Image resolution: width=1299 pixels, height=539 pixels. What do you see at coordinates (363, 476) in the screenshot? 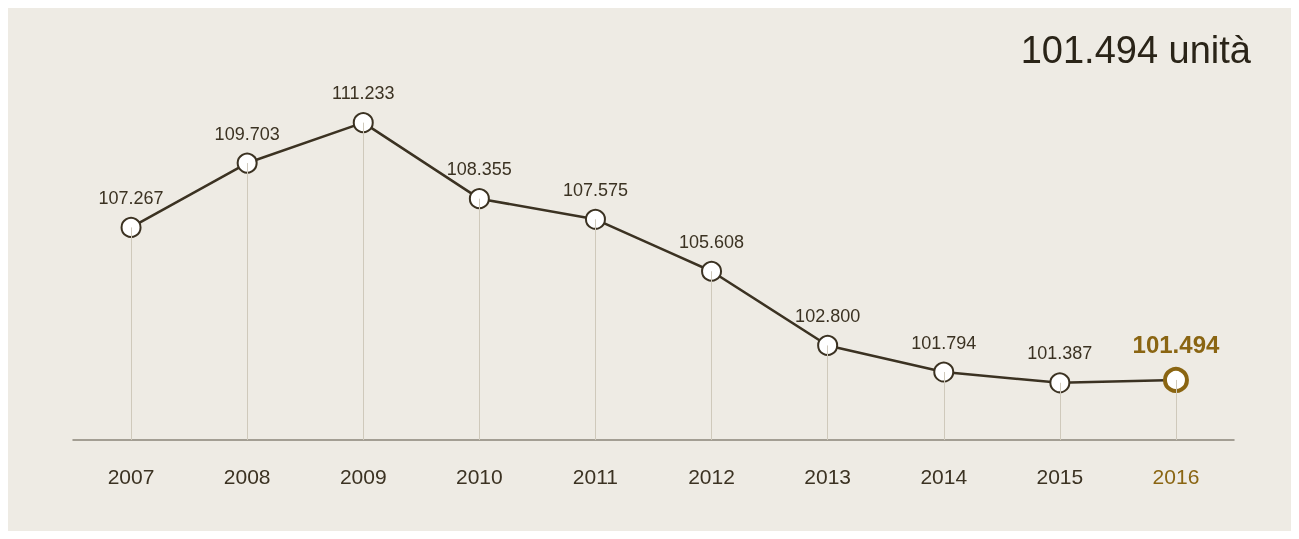
I see `x-tick-label: 2009` at bounding box center [363, 476].